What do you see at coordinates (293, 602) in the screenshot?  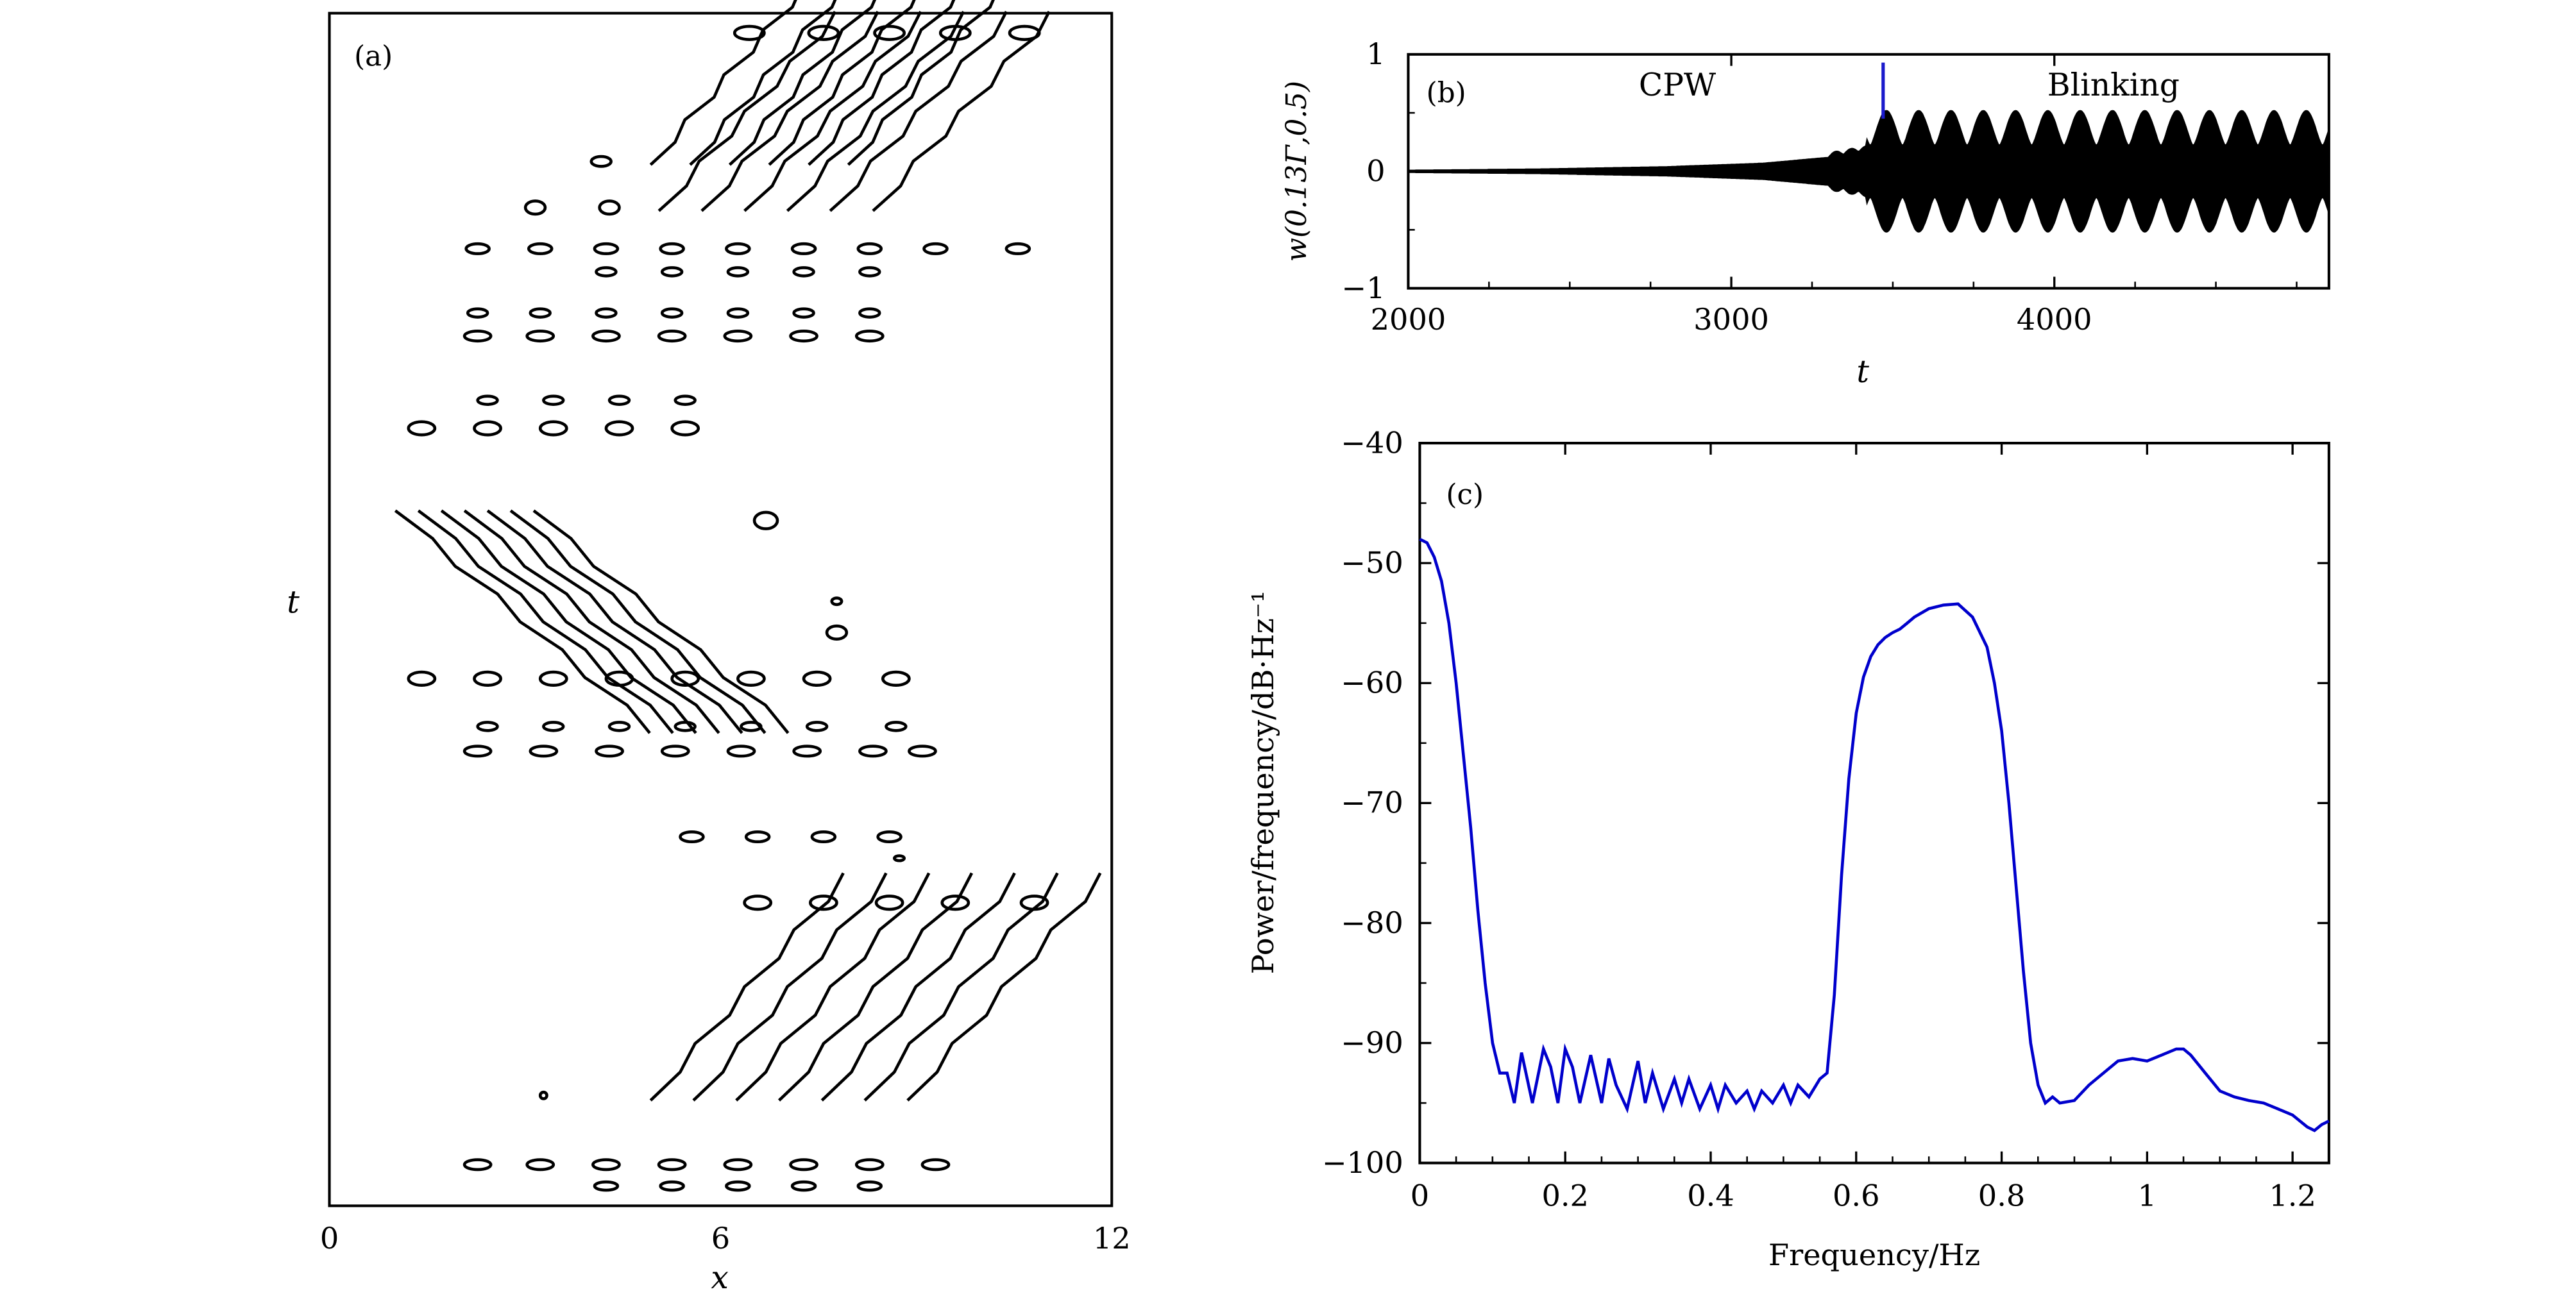 I see `panel-a-ylabel: t` at bounding box center [293, 602].